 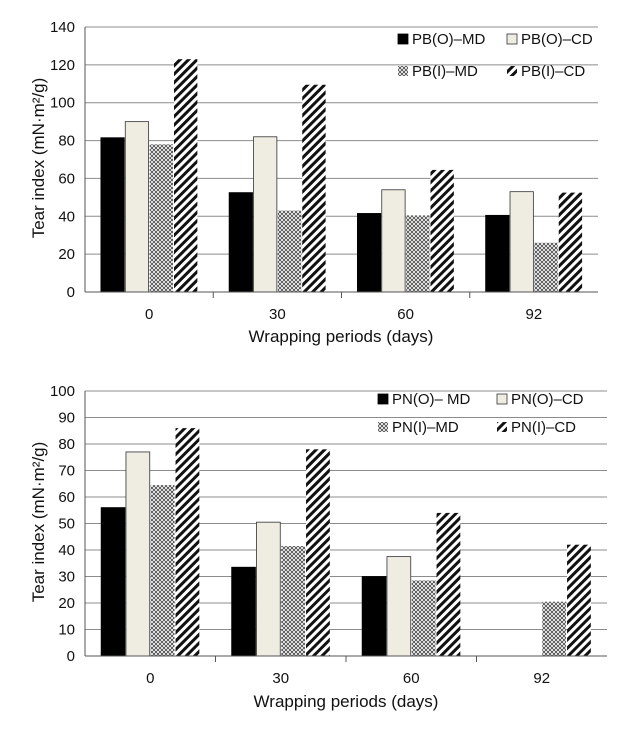 I want to click on y-tick-labels: 0 10 20 30 40 50 60 70 80 90 100, so click(x=62, y=524).